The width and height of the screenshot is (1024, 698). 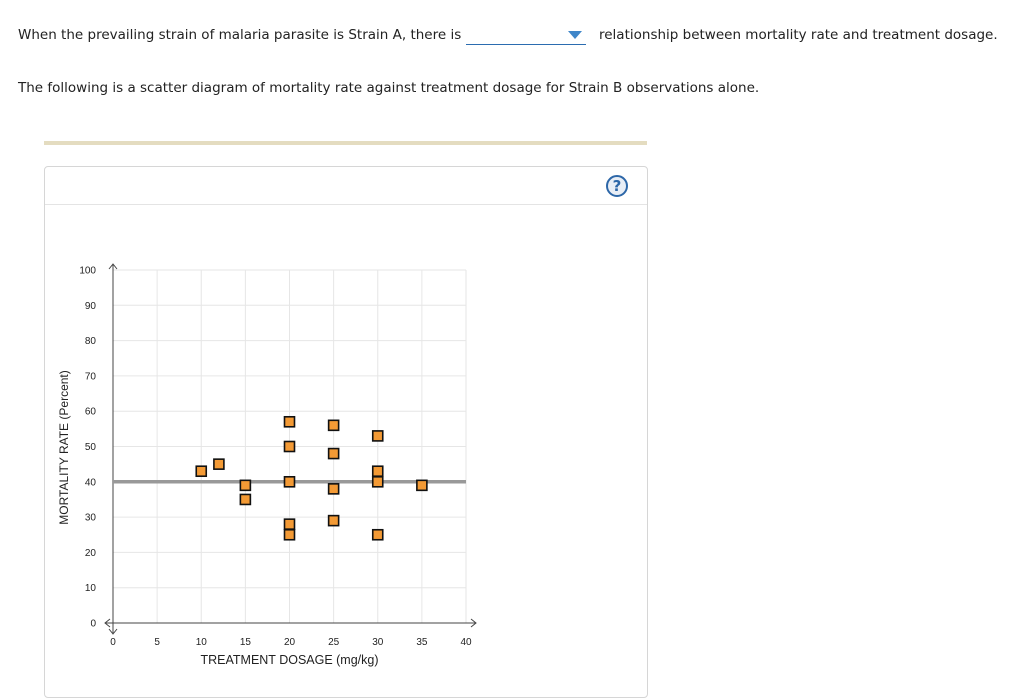 What do you see at coordinates (346, 204) in the screenshot?
I see `panel-header-divider` at bounding box center [346, 204].